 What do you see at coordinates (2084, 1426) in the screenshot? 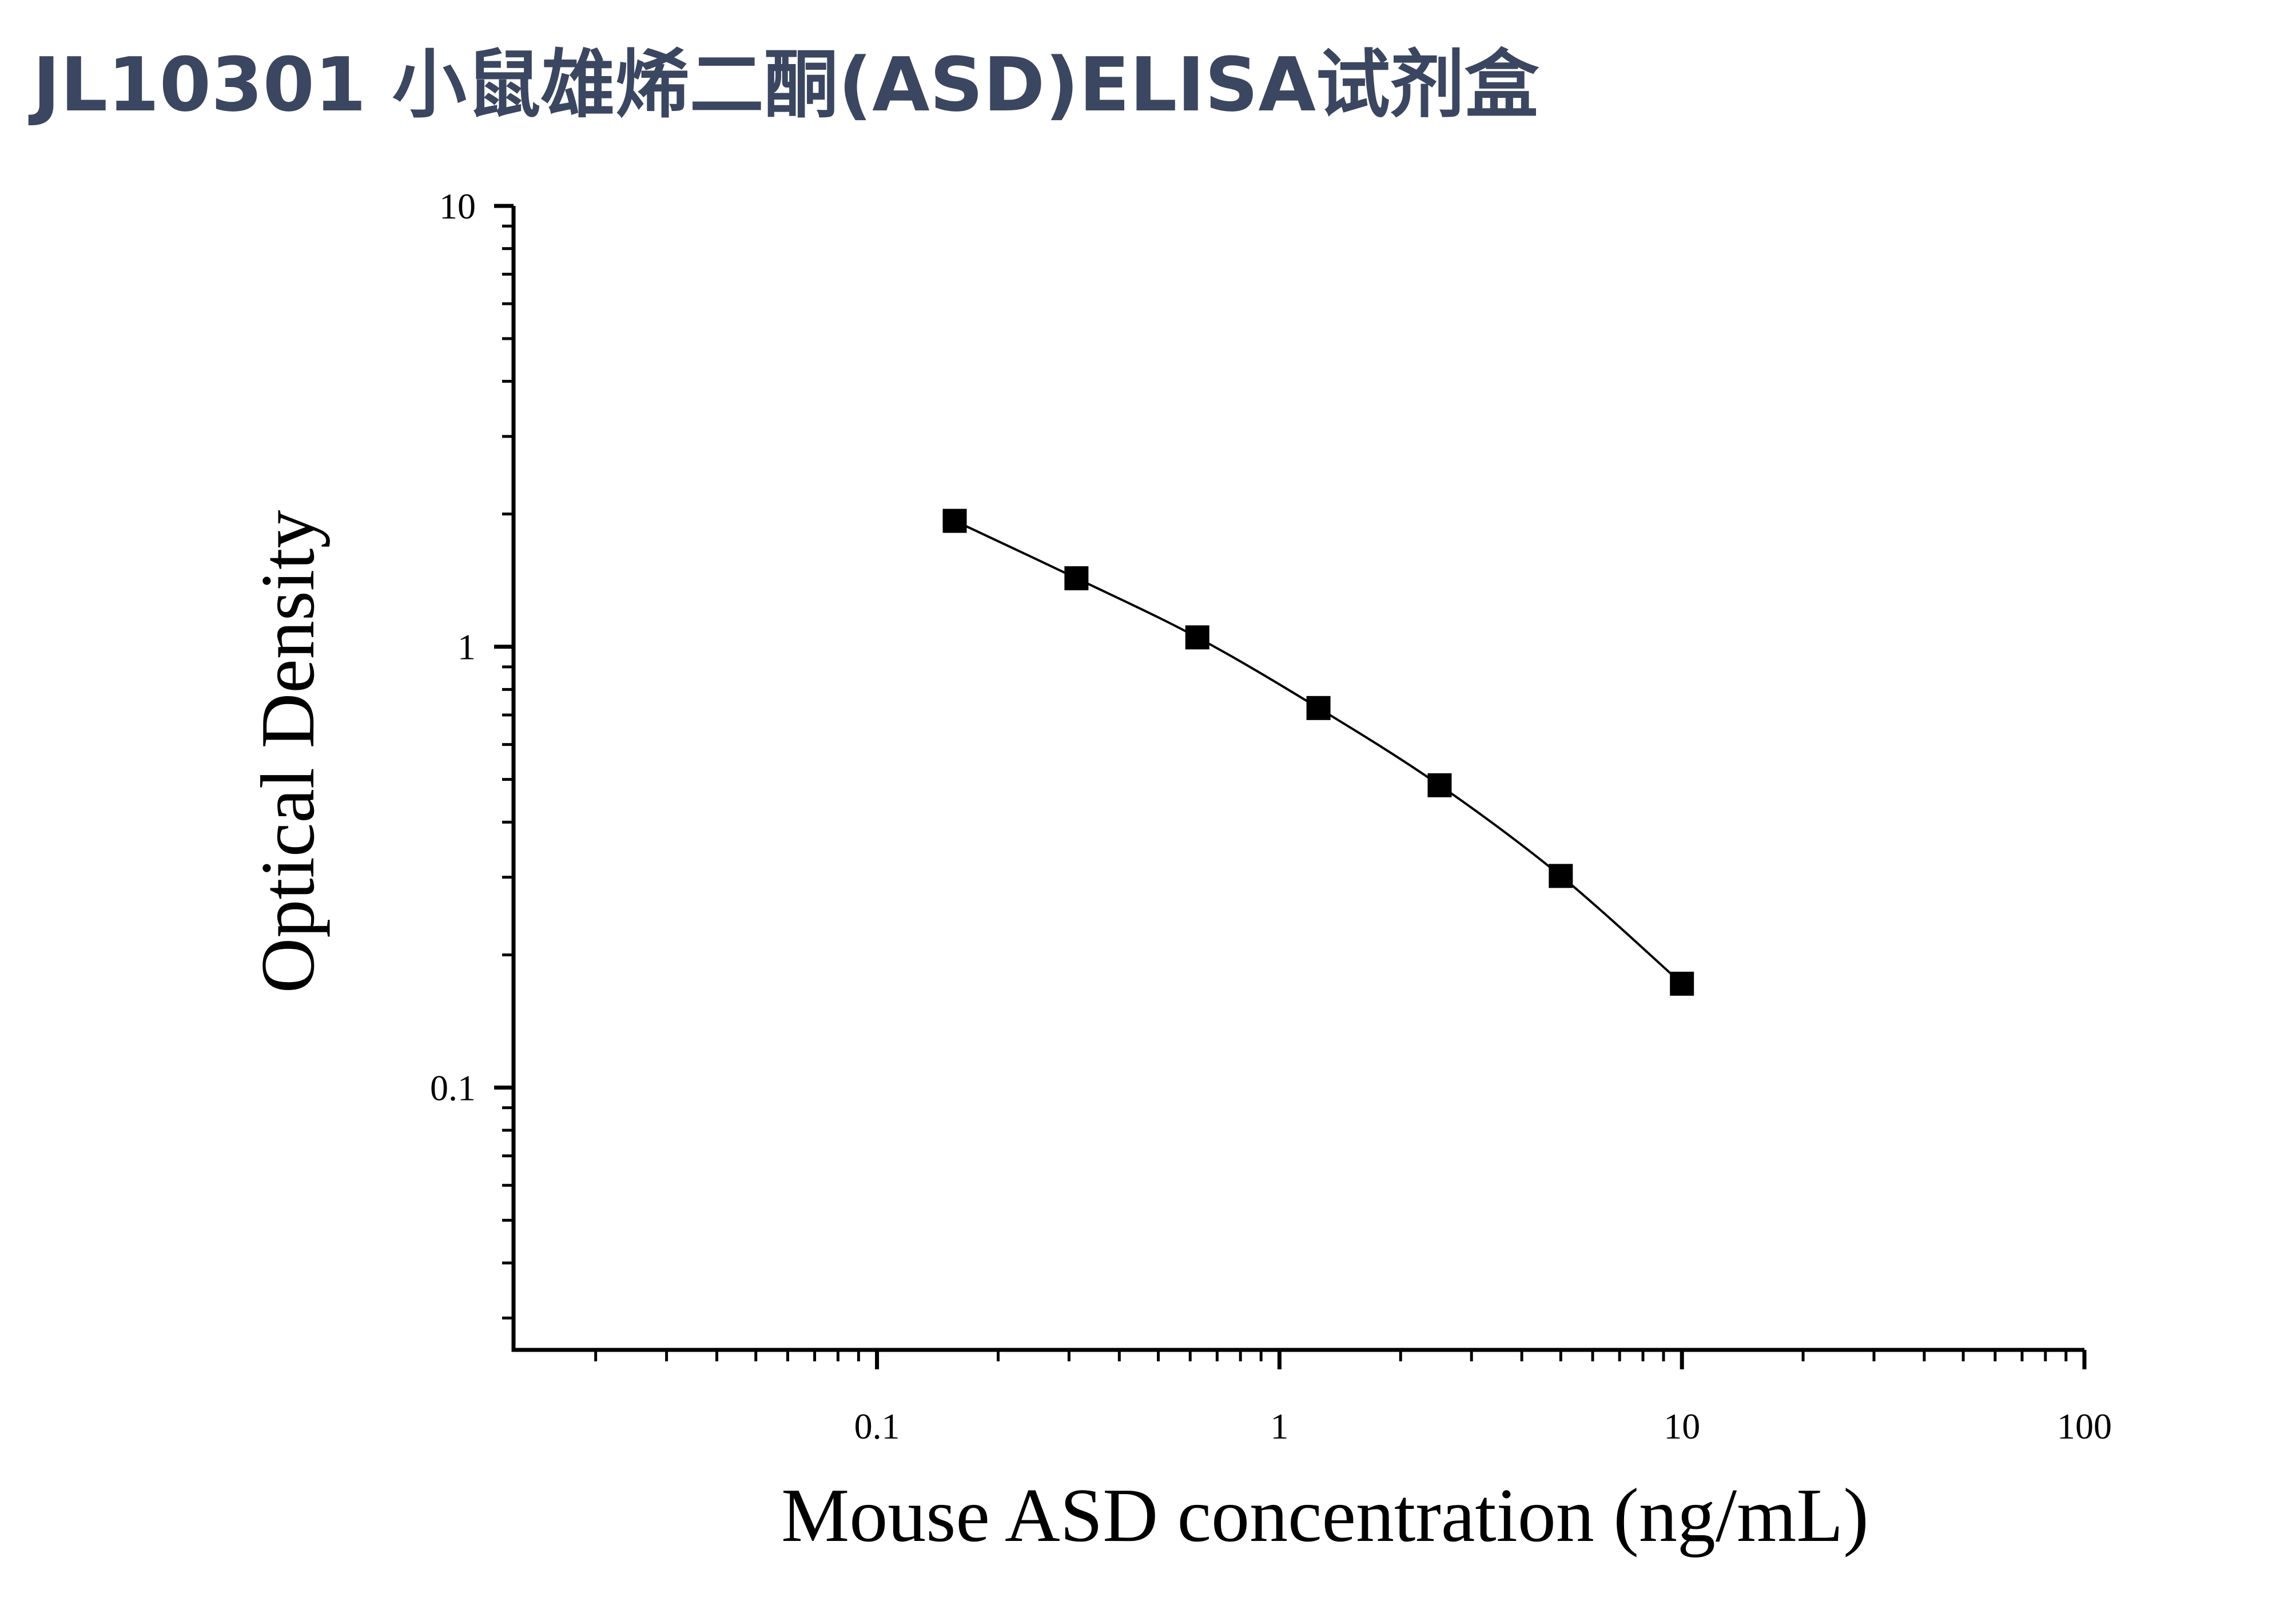
I see `x-tick-label: 100` at bounding box center [2084, 1426].